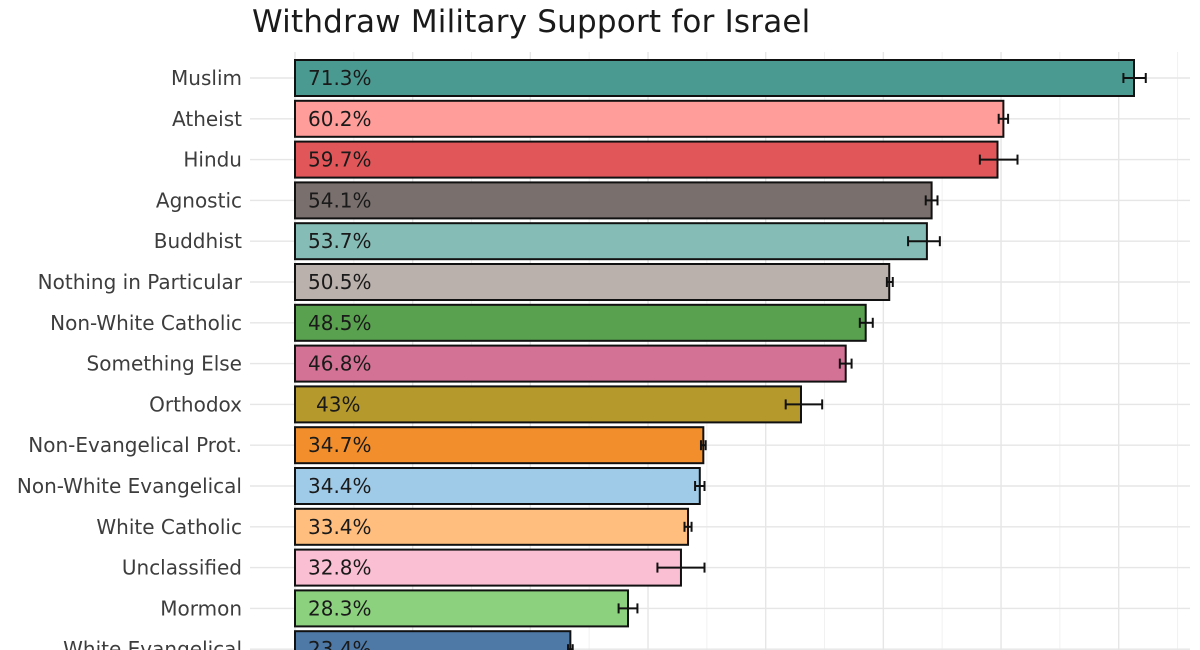  Describe the element at coordinates (340, 608) in the screenshot. I see `data-label: 28.3%` at that location.